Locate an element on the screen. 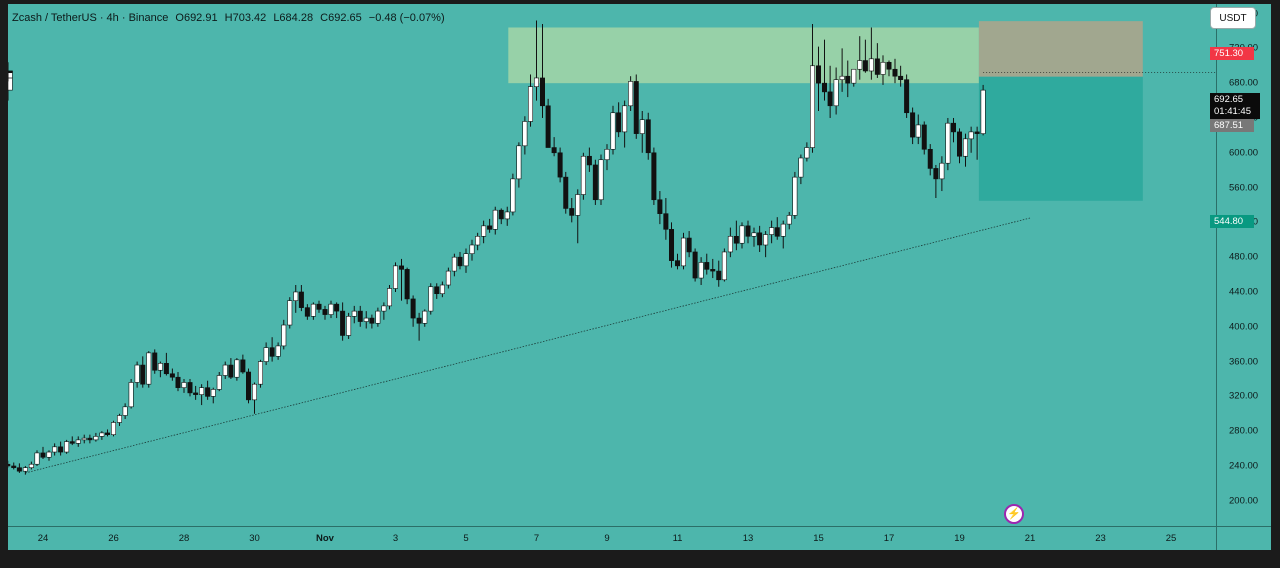 This screenshot has width=1280, height=568. target-price-label: 544.80 is located at coordinates (1232, 221).